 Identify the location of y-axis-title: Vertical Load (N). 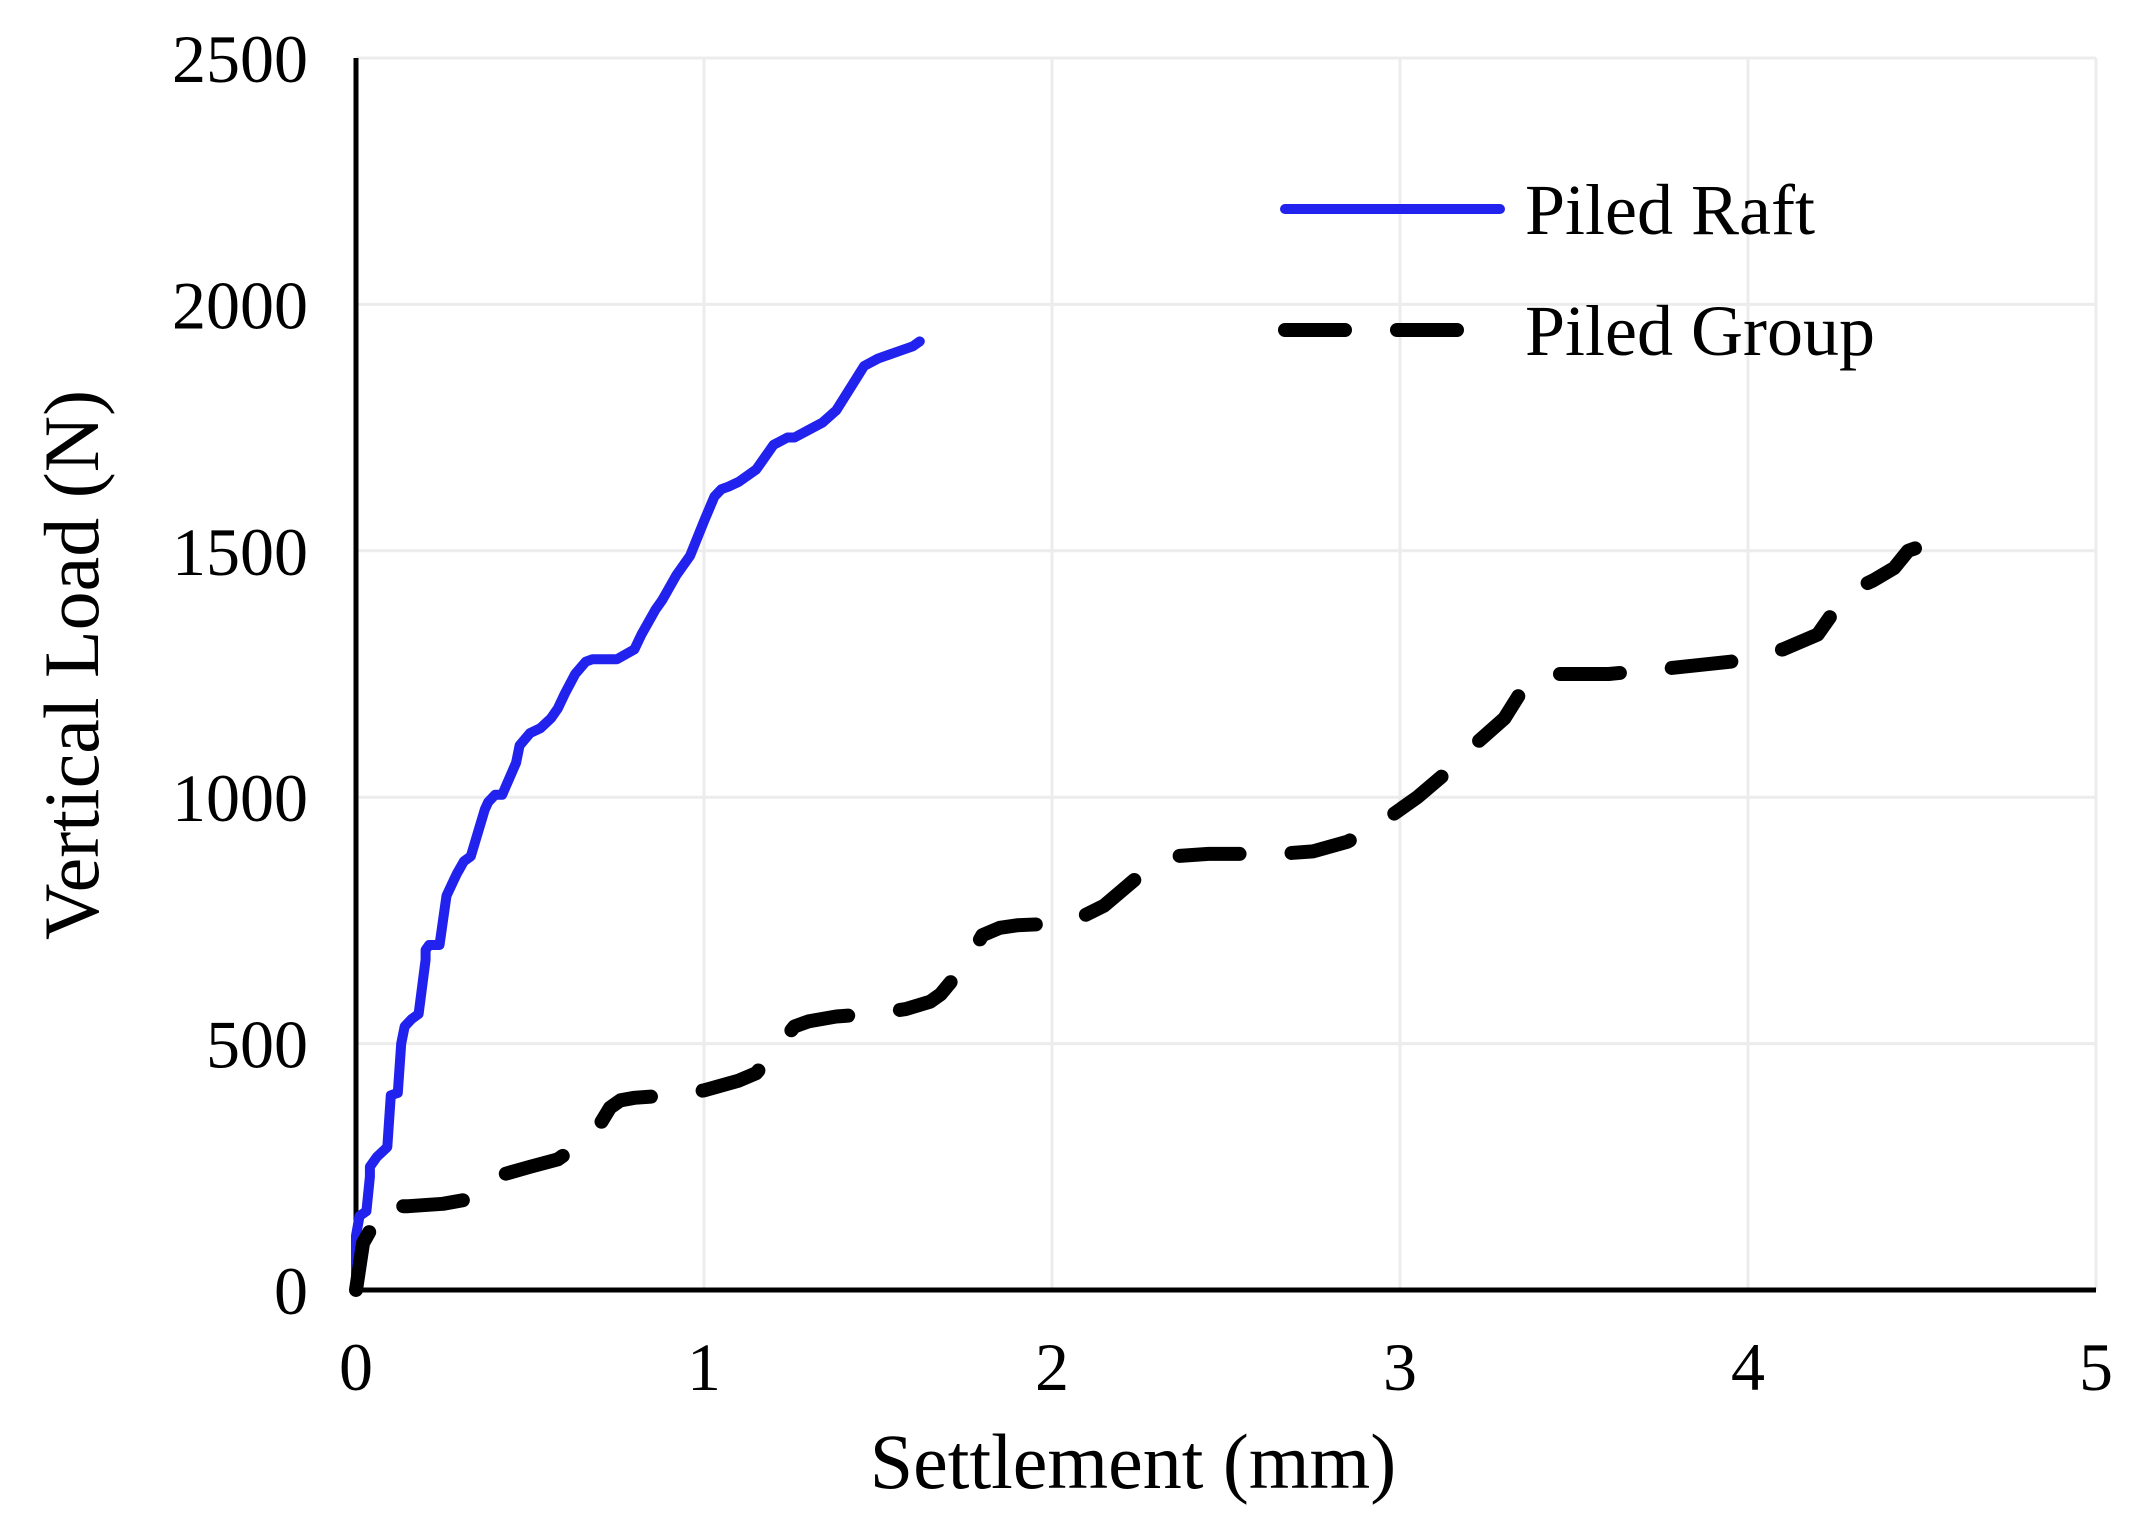
(71, 665).